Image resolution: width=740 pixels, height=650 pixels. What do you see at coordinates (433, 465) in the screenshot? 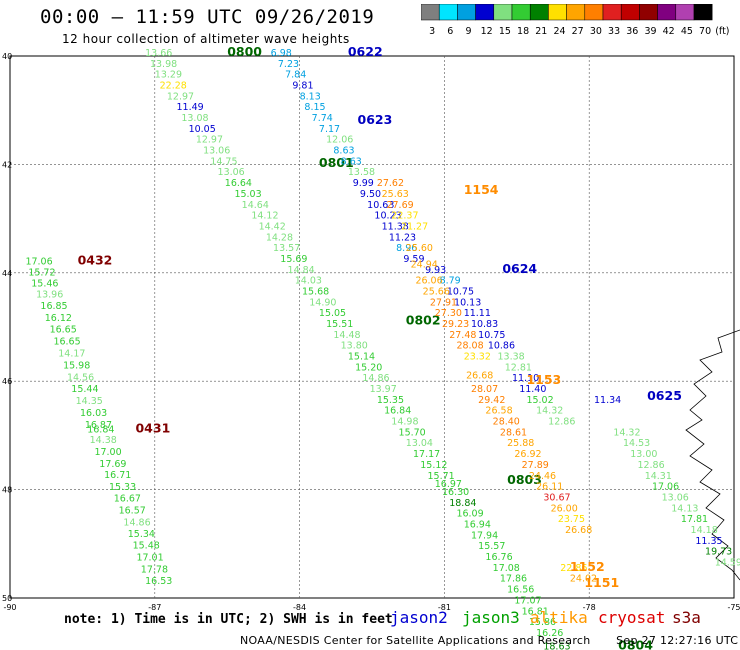
I see `wave-height-value: 15.12` at bounding box center [433, 465].